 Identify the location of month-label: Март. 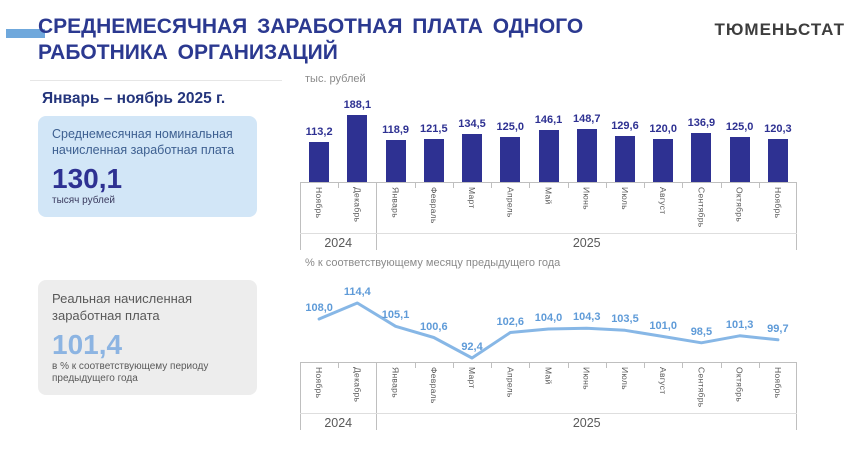
(472, 378).